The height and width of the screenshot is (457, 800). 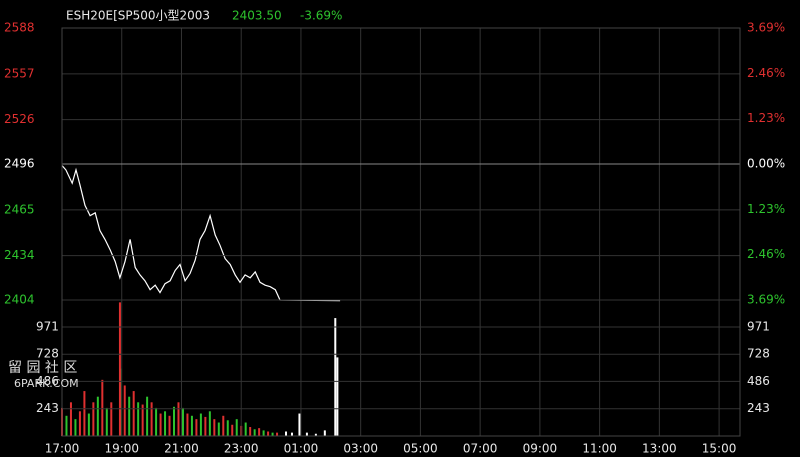 I want to click on y-tick-label: 2526, so click(x=19, y=119).